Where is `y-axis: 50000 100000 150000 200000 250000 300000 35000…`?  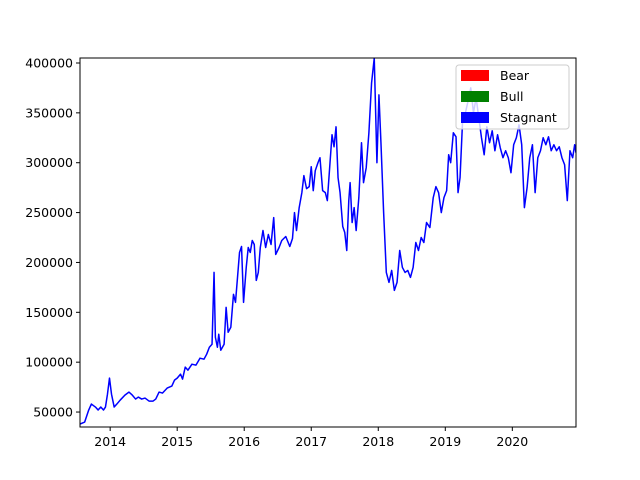 y-axis: 50000 100000 150000 200000 250000 300000 35000… is located at coordinates (52, 237).